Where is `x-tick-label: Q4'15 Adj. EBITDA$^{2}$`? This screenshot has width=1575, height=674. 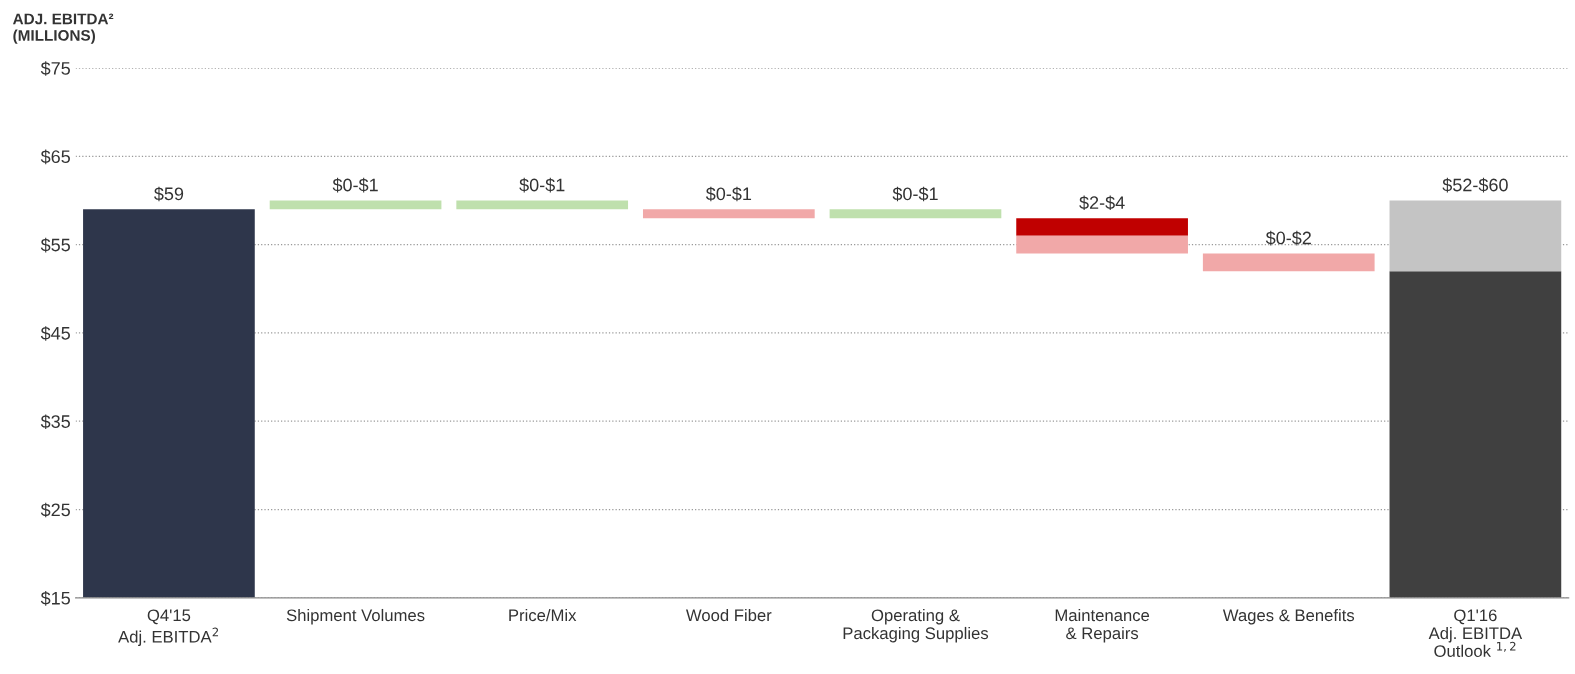 x-tick-label: Q4'15 Adj. EBITDA$^{2}$ is located at coordinates (168, 628).